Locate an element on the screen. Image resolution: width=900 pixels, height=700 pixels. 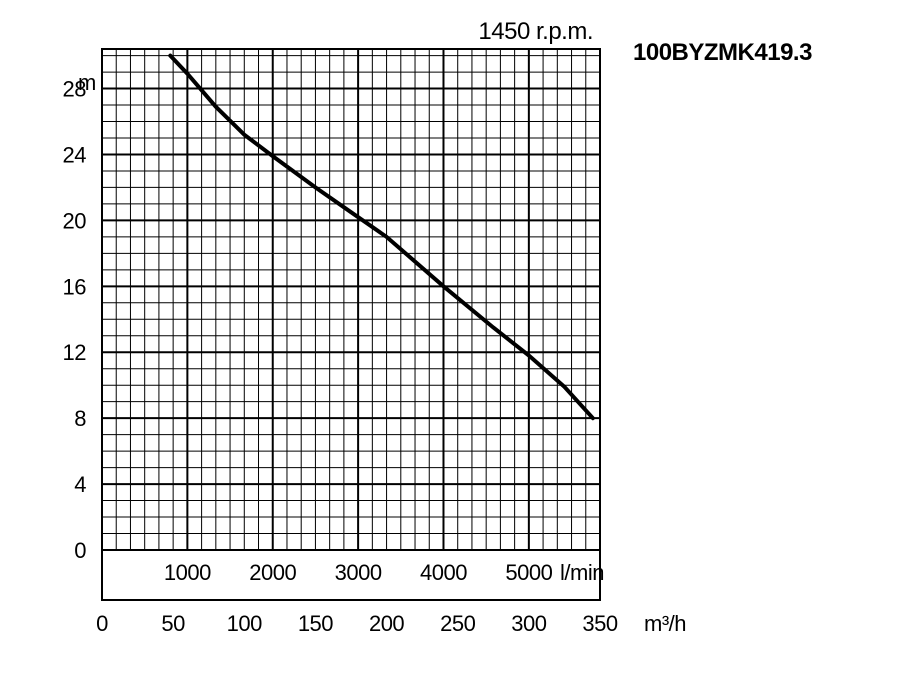
y-ticks: 0 4 8 12 16 20 24 28 is located at coordinates (75, 320).